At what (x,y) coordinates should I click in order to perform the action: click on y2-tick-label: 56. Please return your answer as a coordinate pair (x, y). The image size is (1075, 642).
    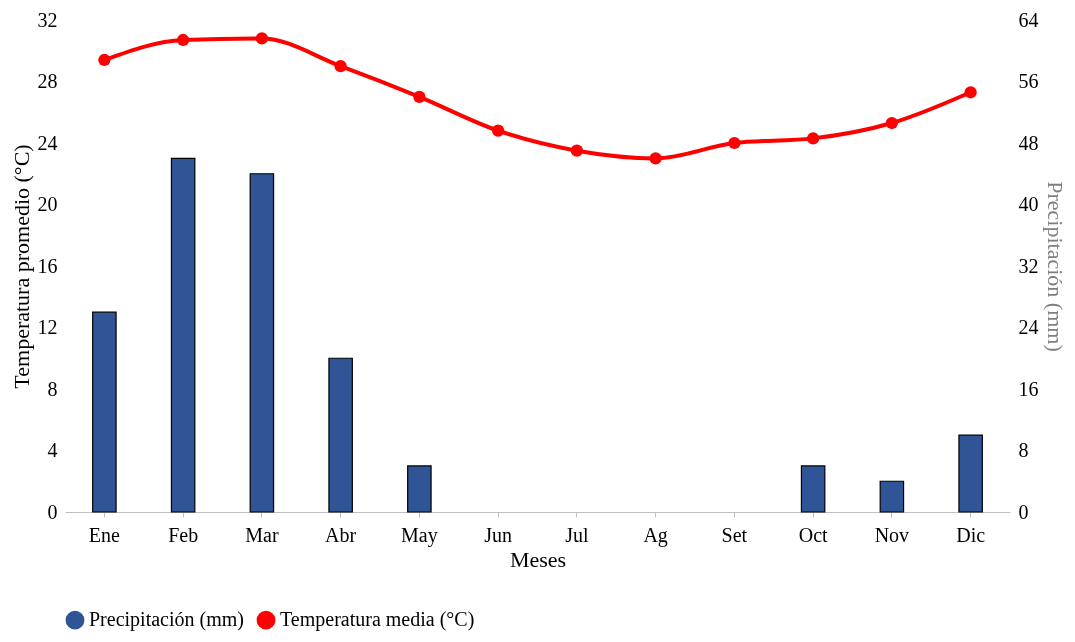
    Looking at the image, I should click on (1028, 81).